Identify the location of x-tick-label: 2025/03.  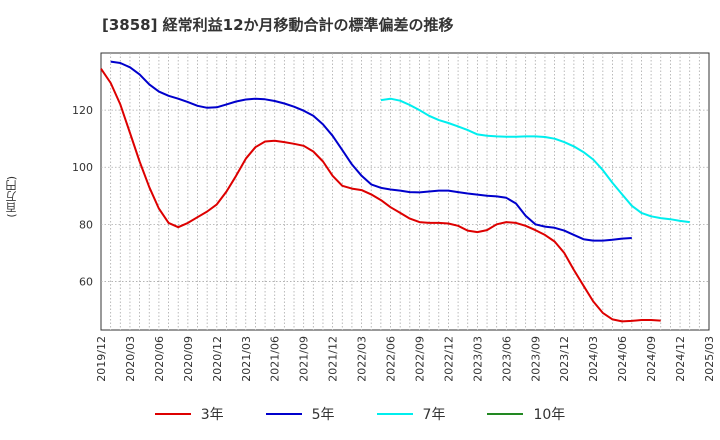
(709, 359).